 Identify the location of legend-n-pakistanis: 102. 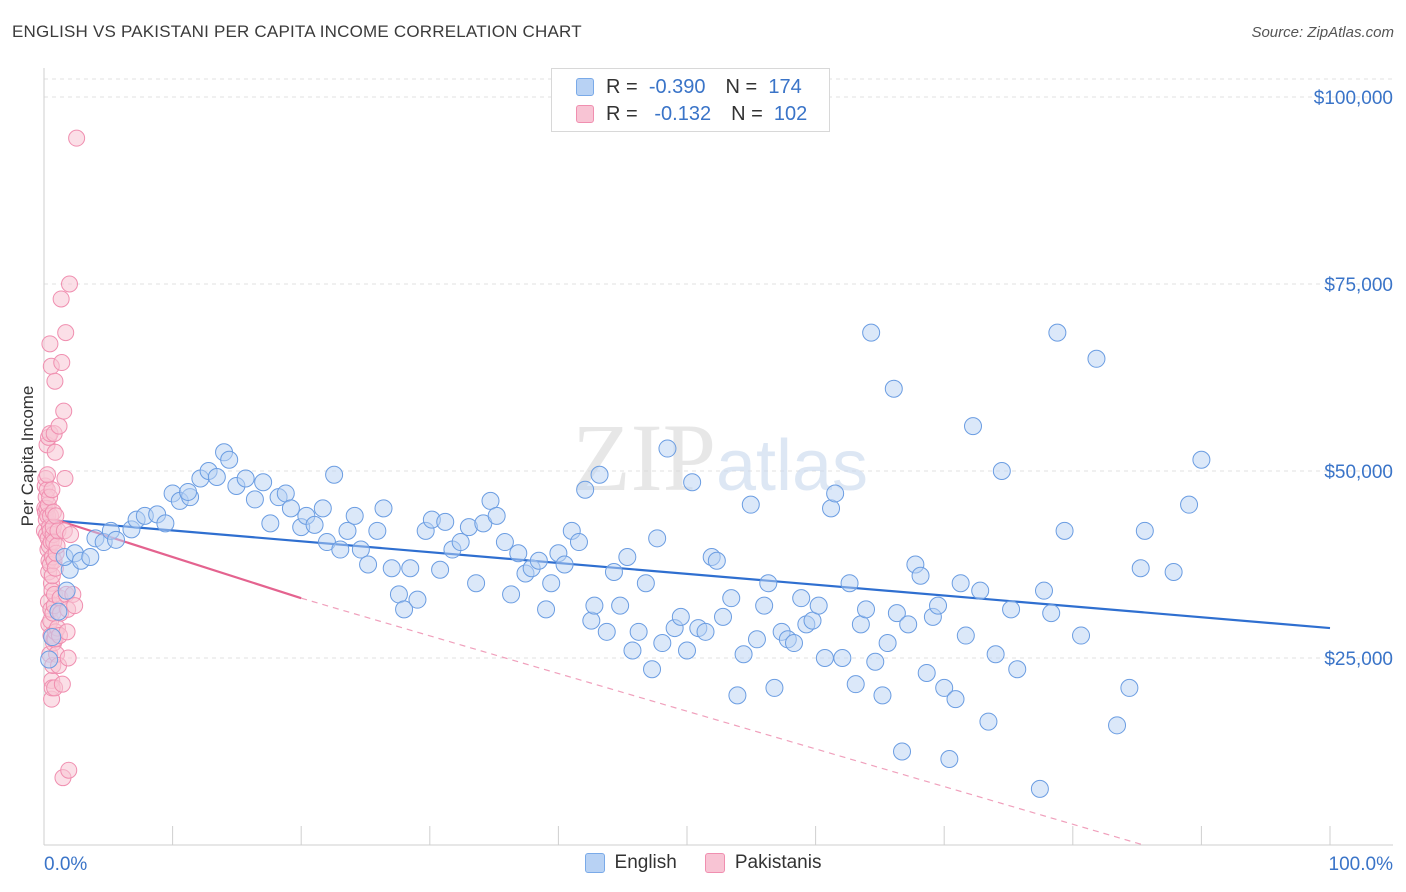
(790, 113).